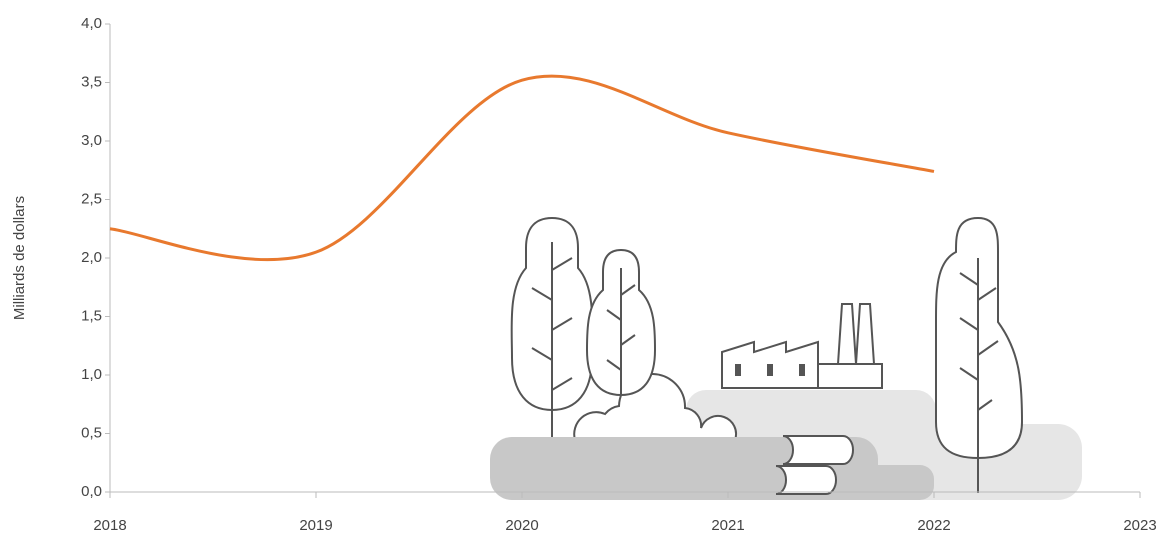  What do you see at coordinates (521, 525) in the screenshot?
I see `x-tick-label: 2020` at bounding box center [521, 525].